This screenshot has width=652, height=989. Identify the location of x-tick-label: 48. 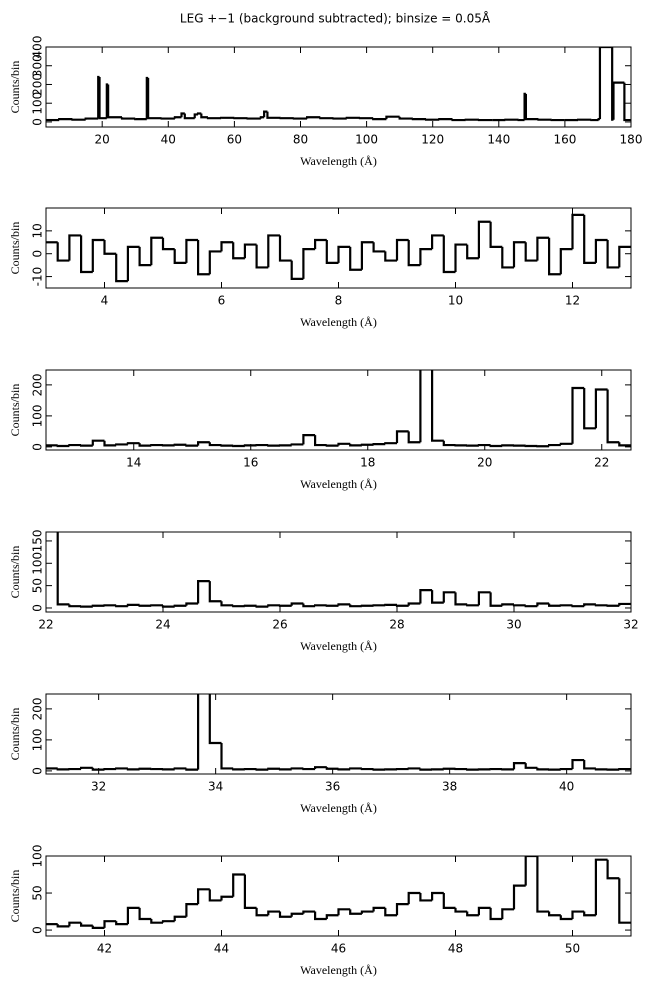
(455, 949).